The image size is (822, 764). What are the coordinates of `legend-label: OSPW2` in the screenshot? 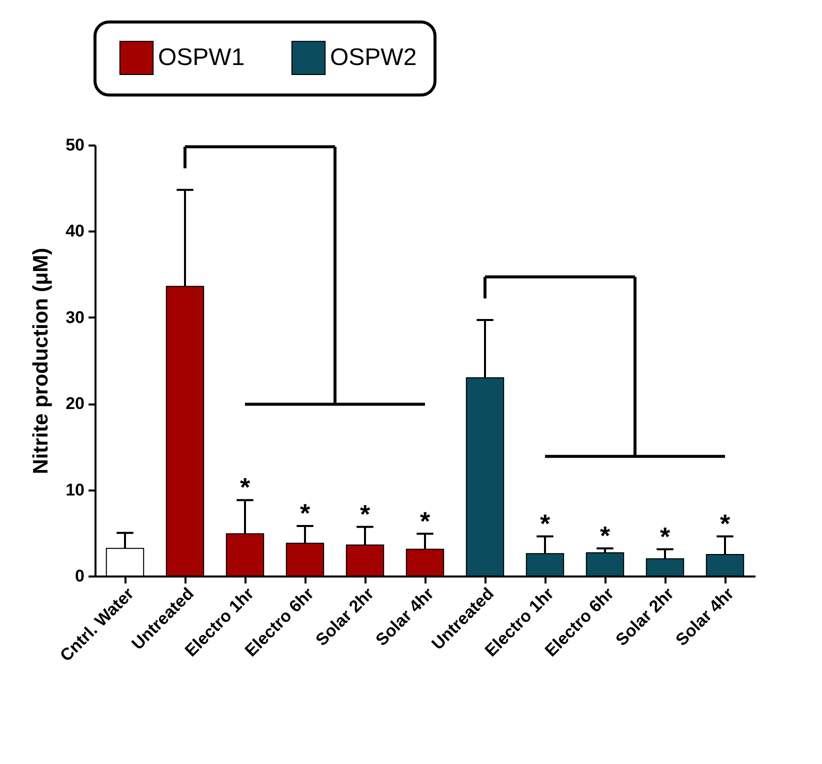 It's located at (373, 57).